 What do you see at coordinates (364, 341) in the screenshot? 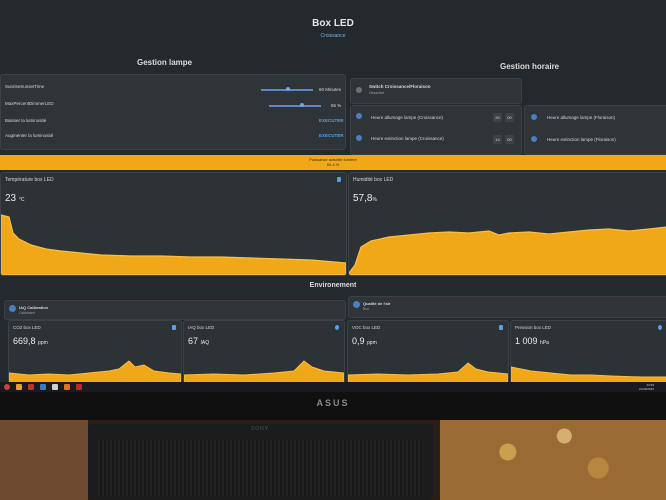
I see `voc-value: 0,9 ppm` at bounding box center [364, 341].